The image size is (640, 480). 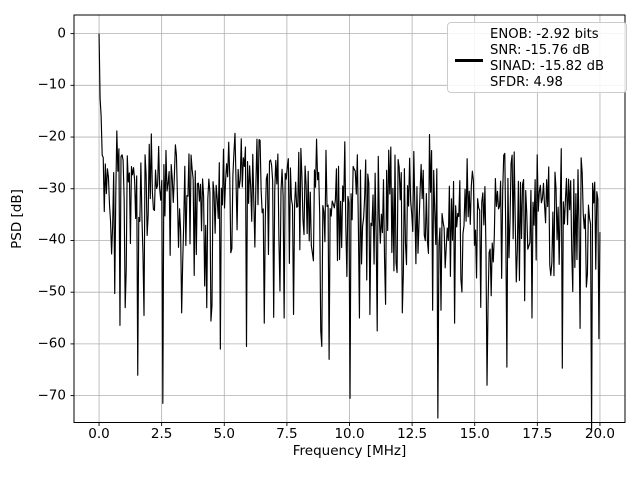 I want to click on x-tick-label: 10.0, so click(x=349, y=434).